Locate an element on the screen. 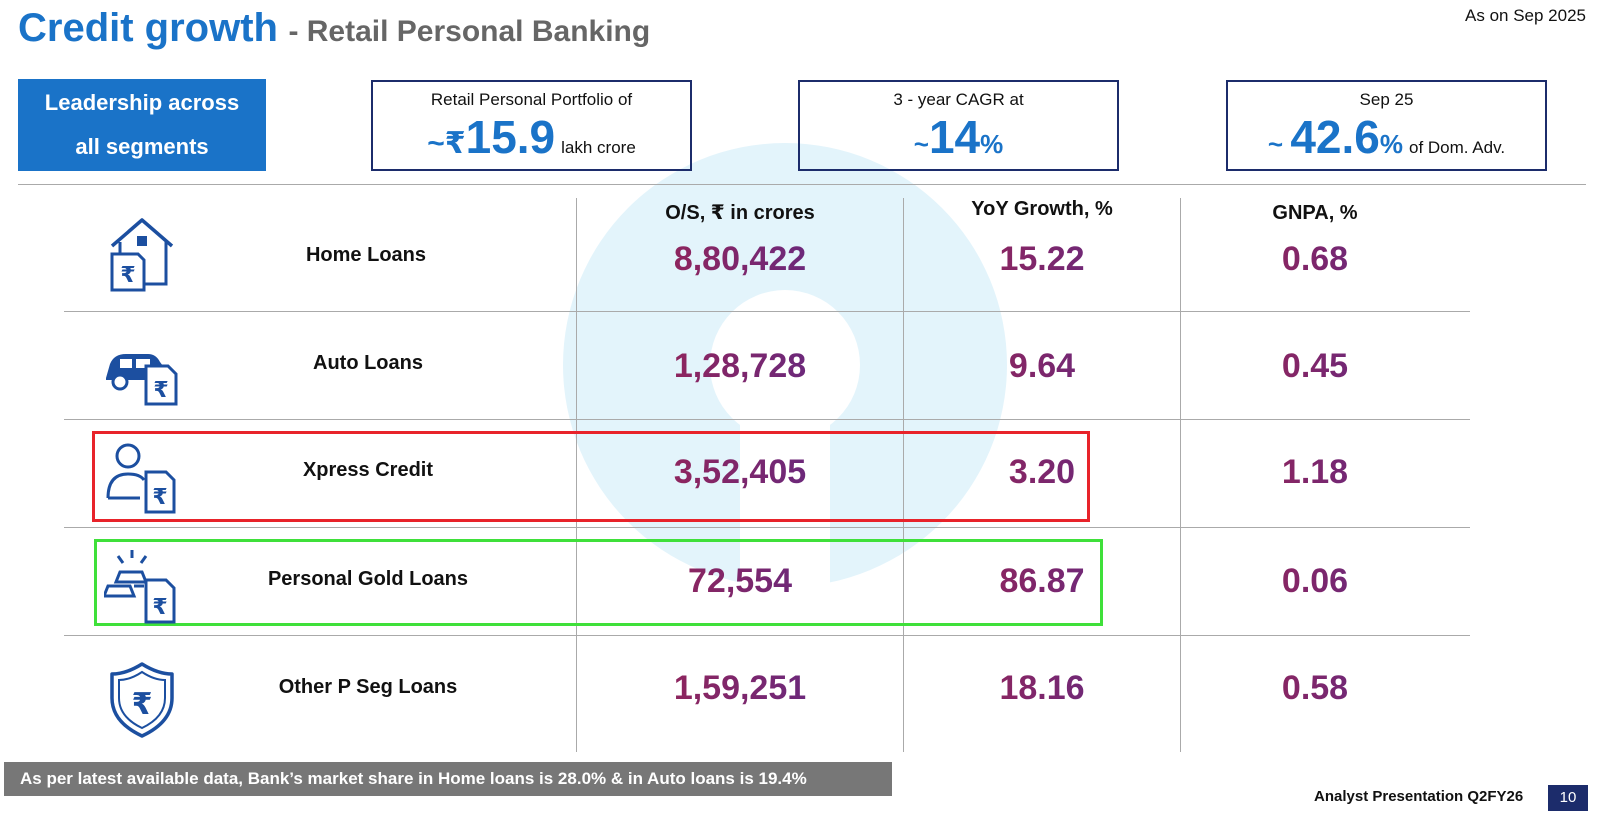 This screenshot has width=1600, height=820. gnpa-value-xpress-credit: 1.18 is located at coordinates (1315, 472).